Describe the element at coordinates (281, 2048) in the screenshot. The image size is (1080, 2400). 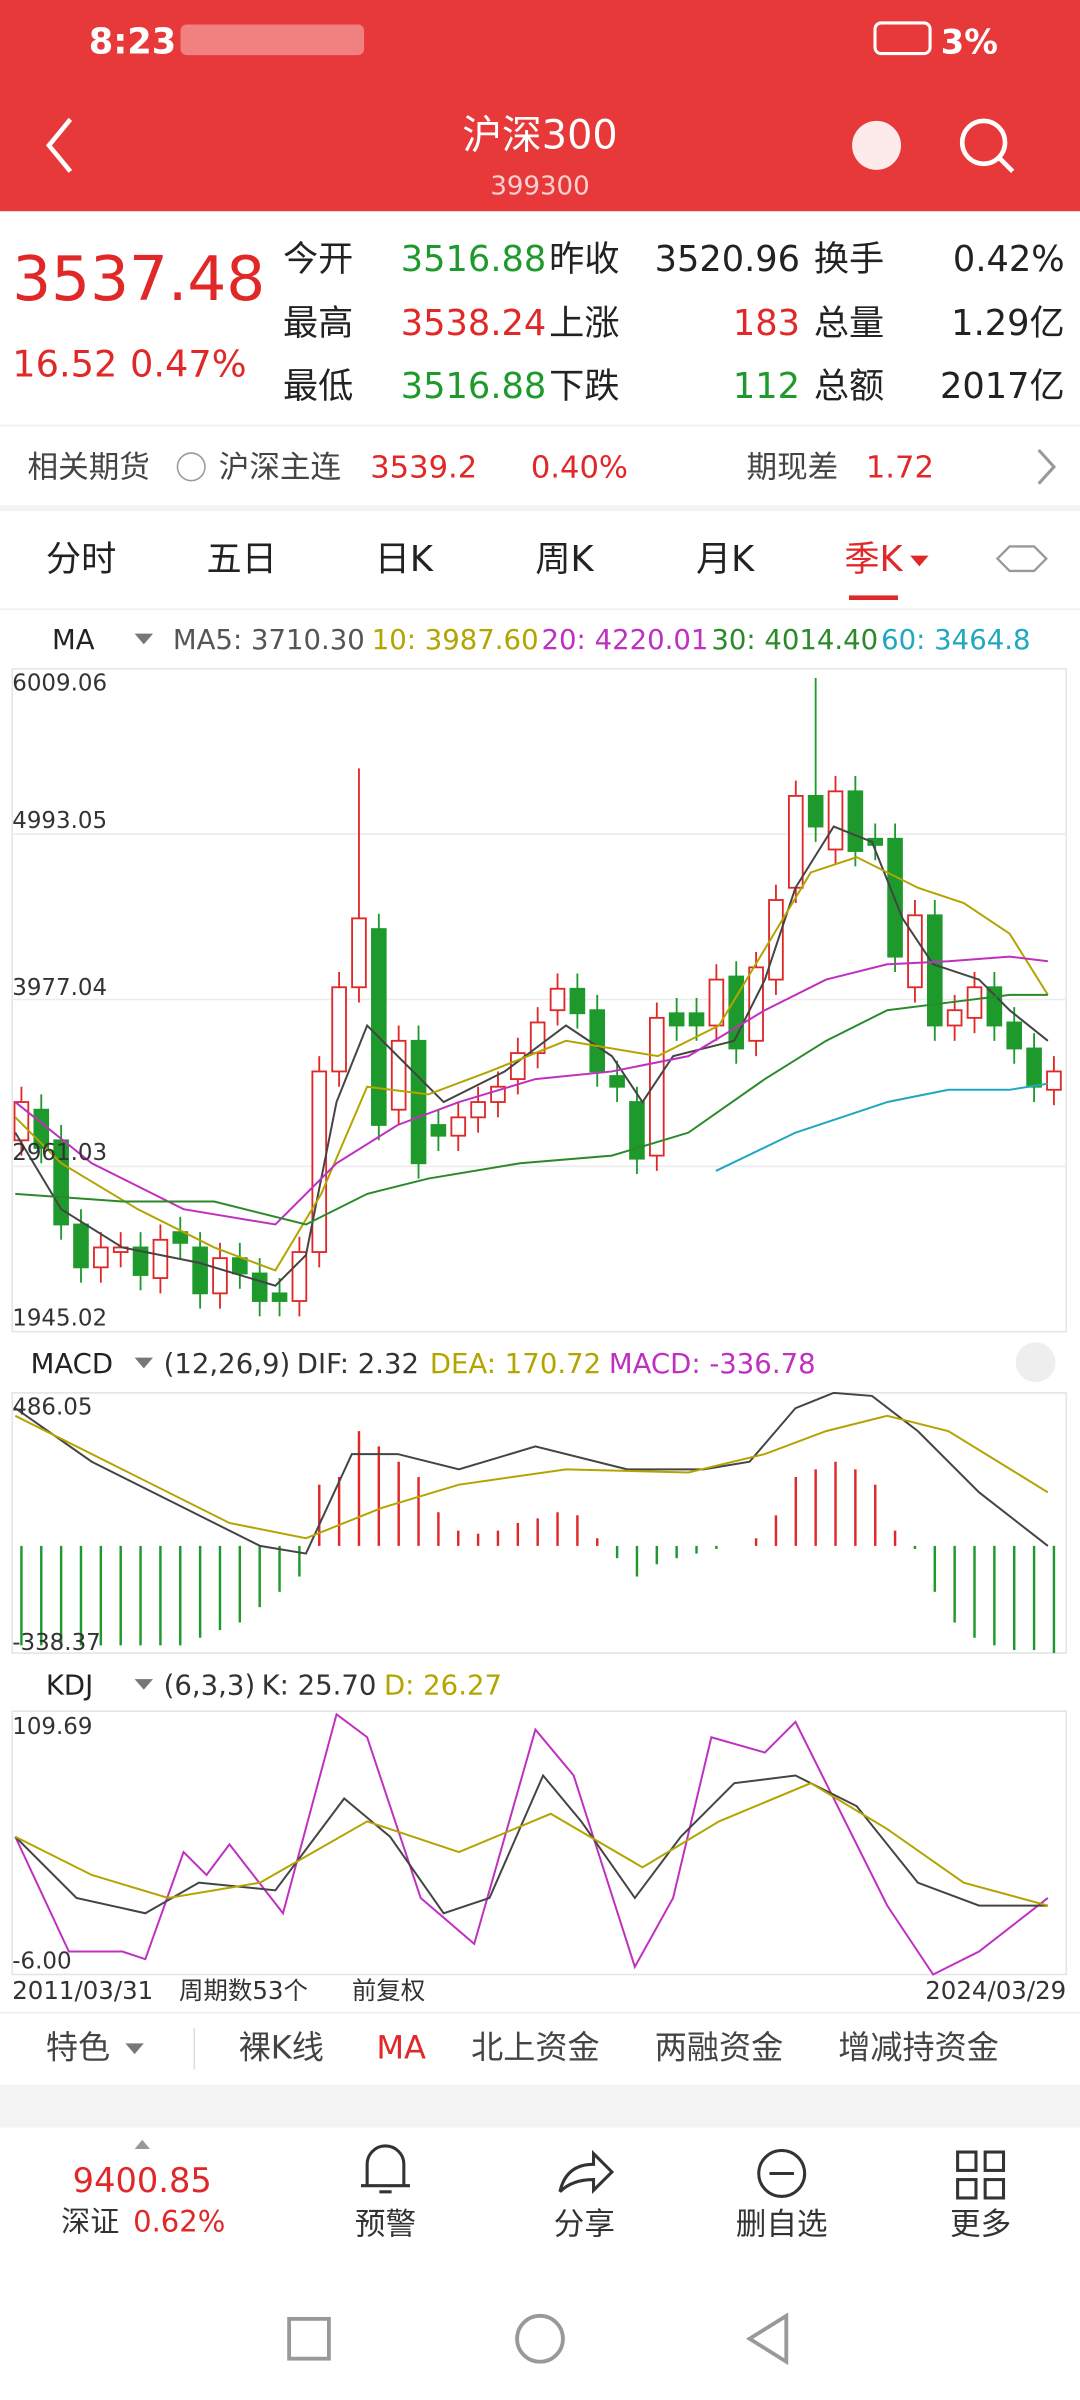
I see `indicator-tab: 裸K线` at that location.